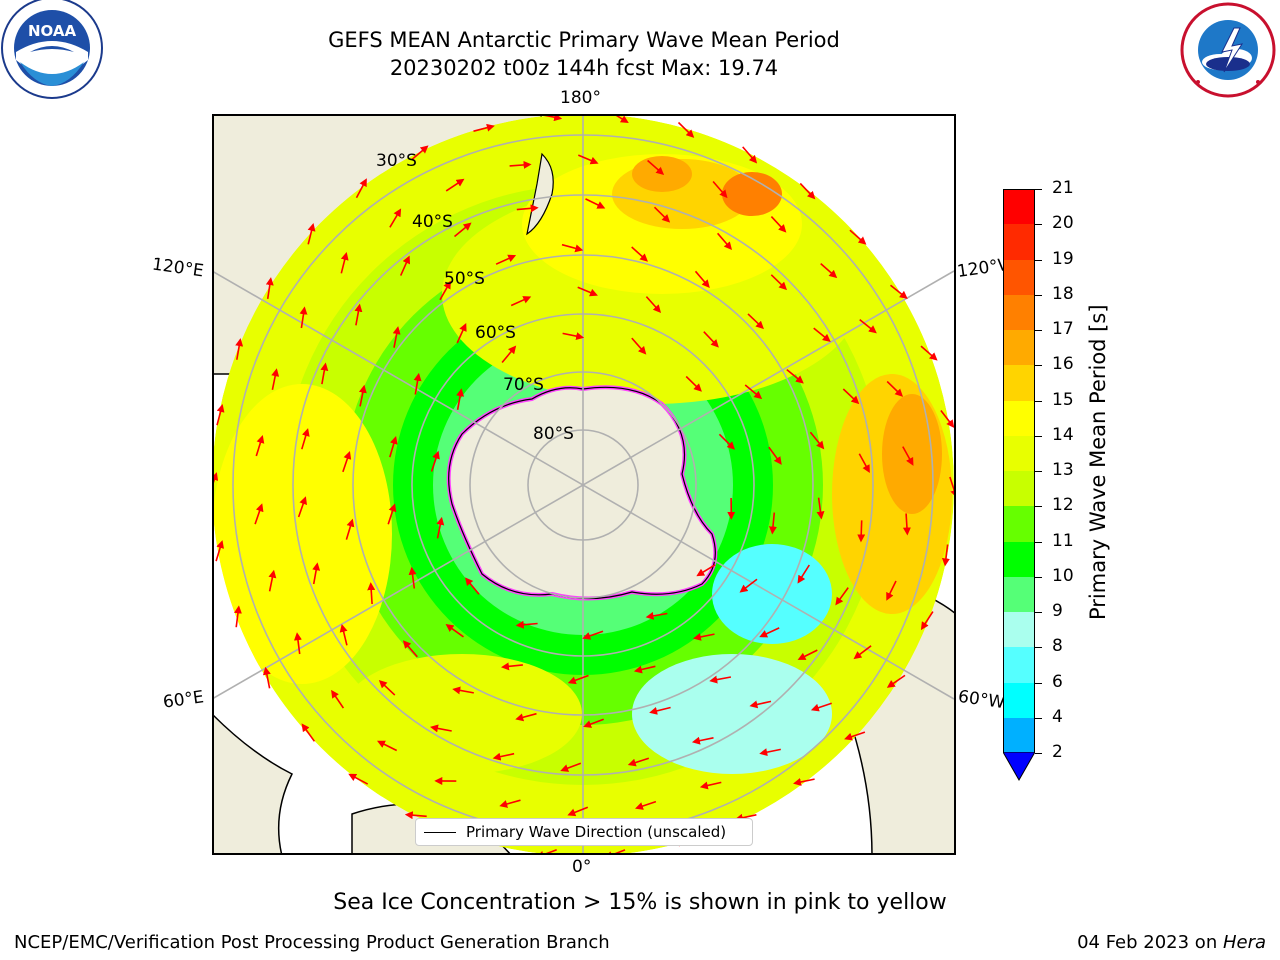  Describe the element at coordinates (1019, 766) in the screenshot. I see `colorbar-extend-arrow` at that location.